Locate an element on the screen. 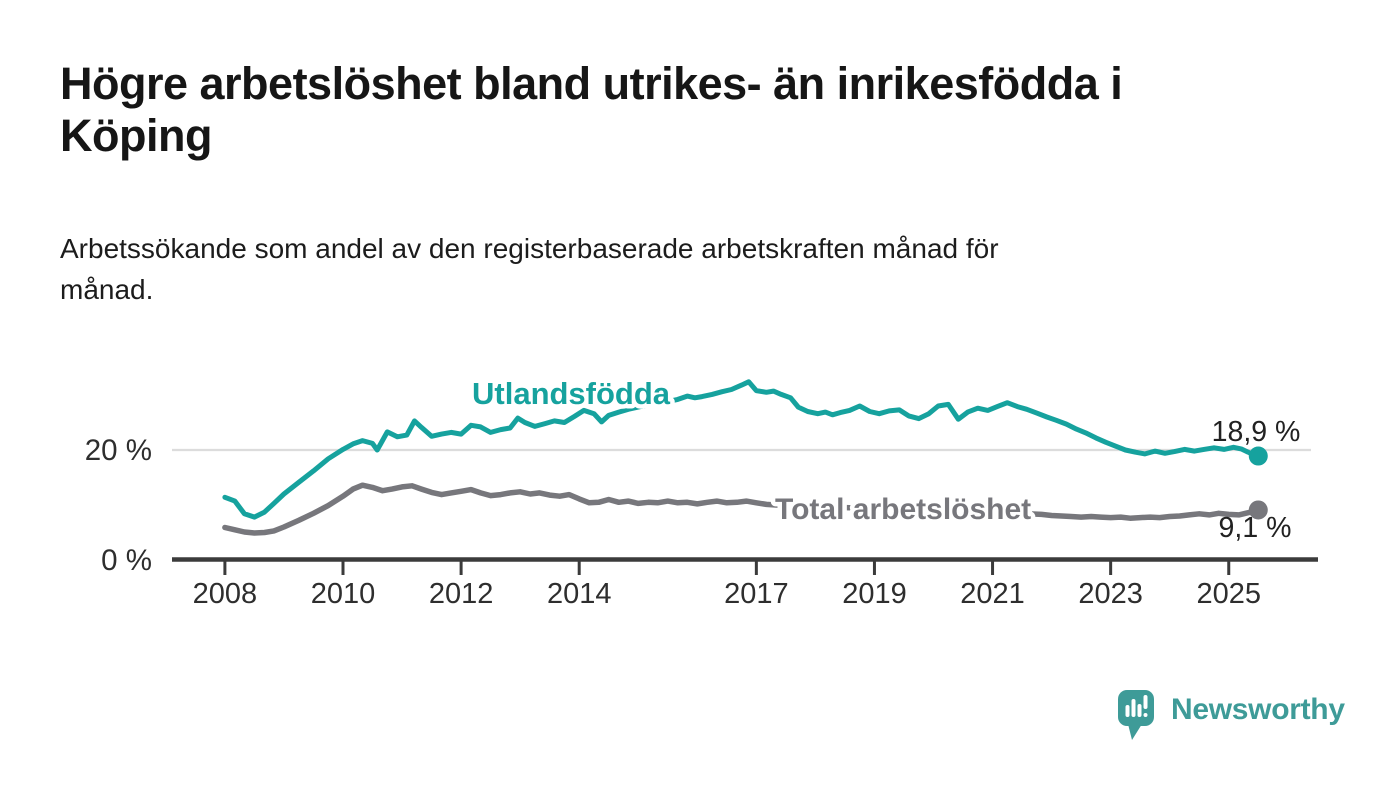 This screenshot has width=1400, height=794. x-tick-label-2025: 2025 is located at coordinates (1228, 594).